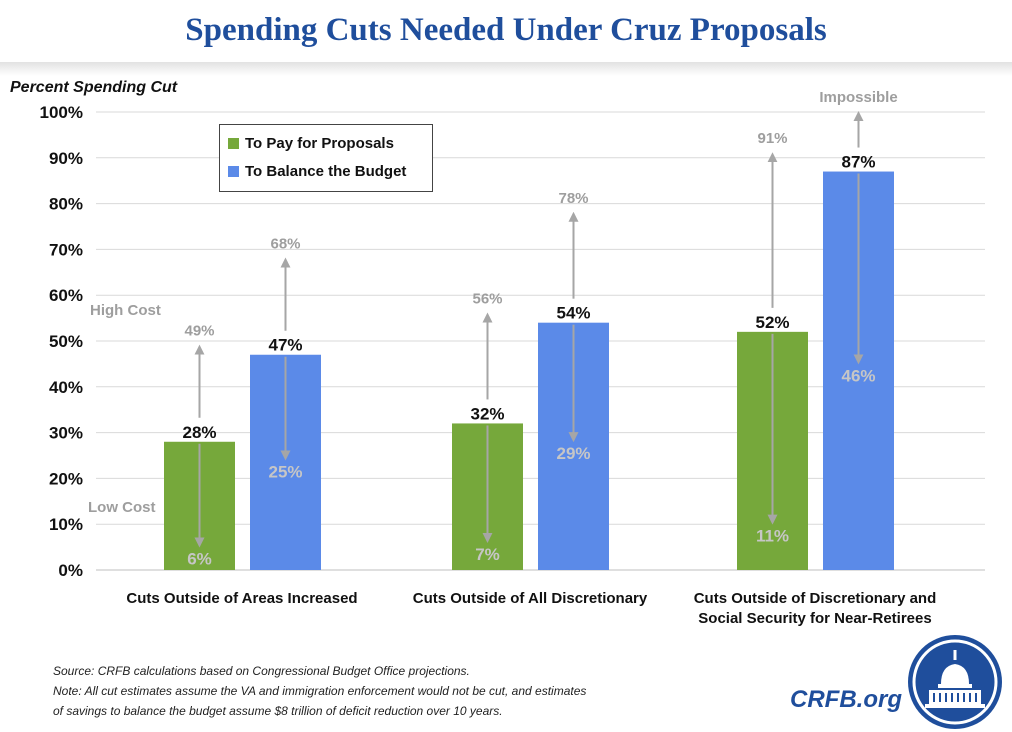  Describe the element at coordinates (858, 97) in the screenshot. I see `high-cost-label: Impossible` at that location.